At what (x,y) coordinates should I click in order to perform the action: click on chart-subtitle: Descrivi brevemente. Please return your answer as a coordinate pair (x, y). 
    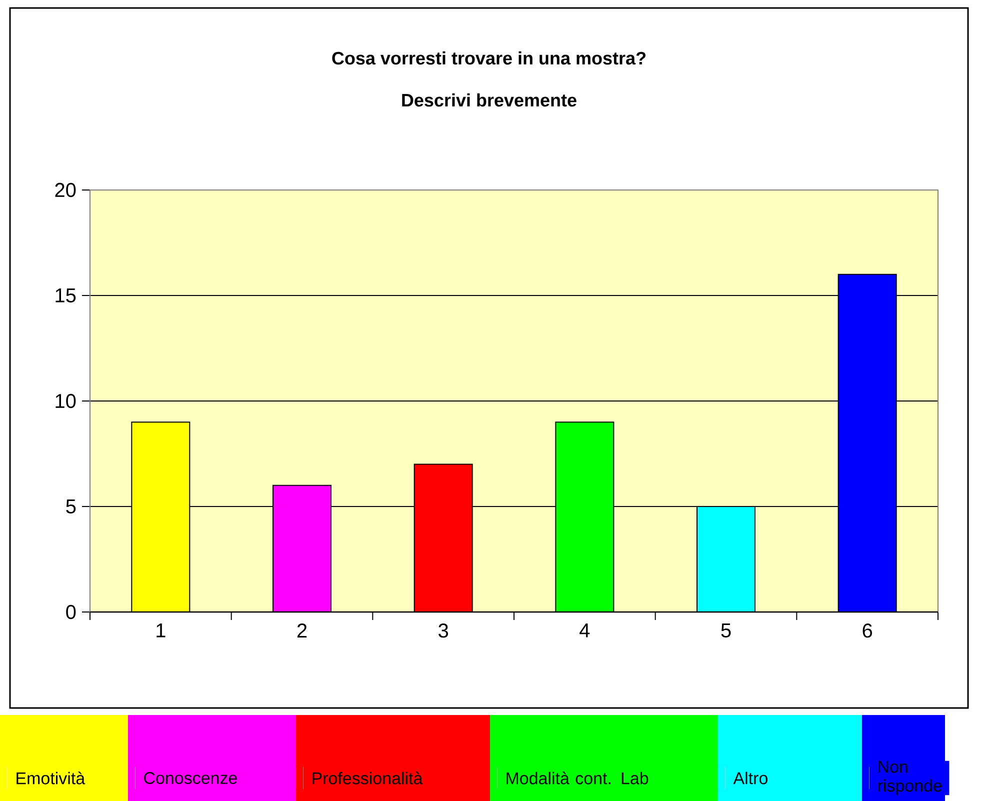
    Looking at the image, I should click on (489, 100).